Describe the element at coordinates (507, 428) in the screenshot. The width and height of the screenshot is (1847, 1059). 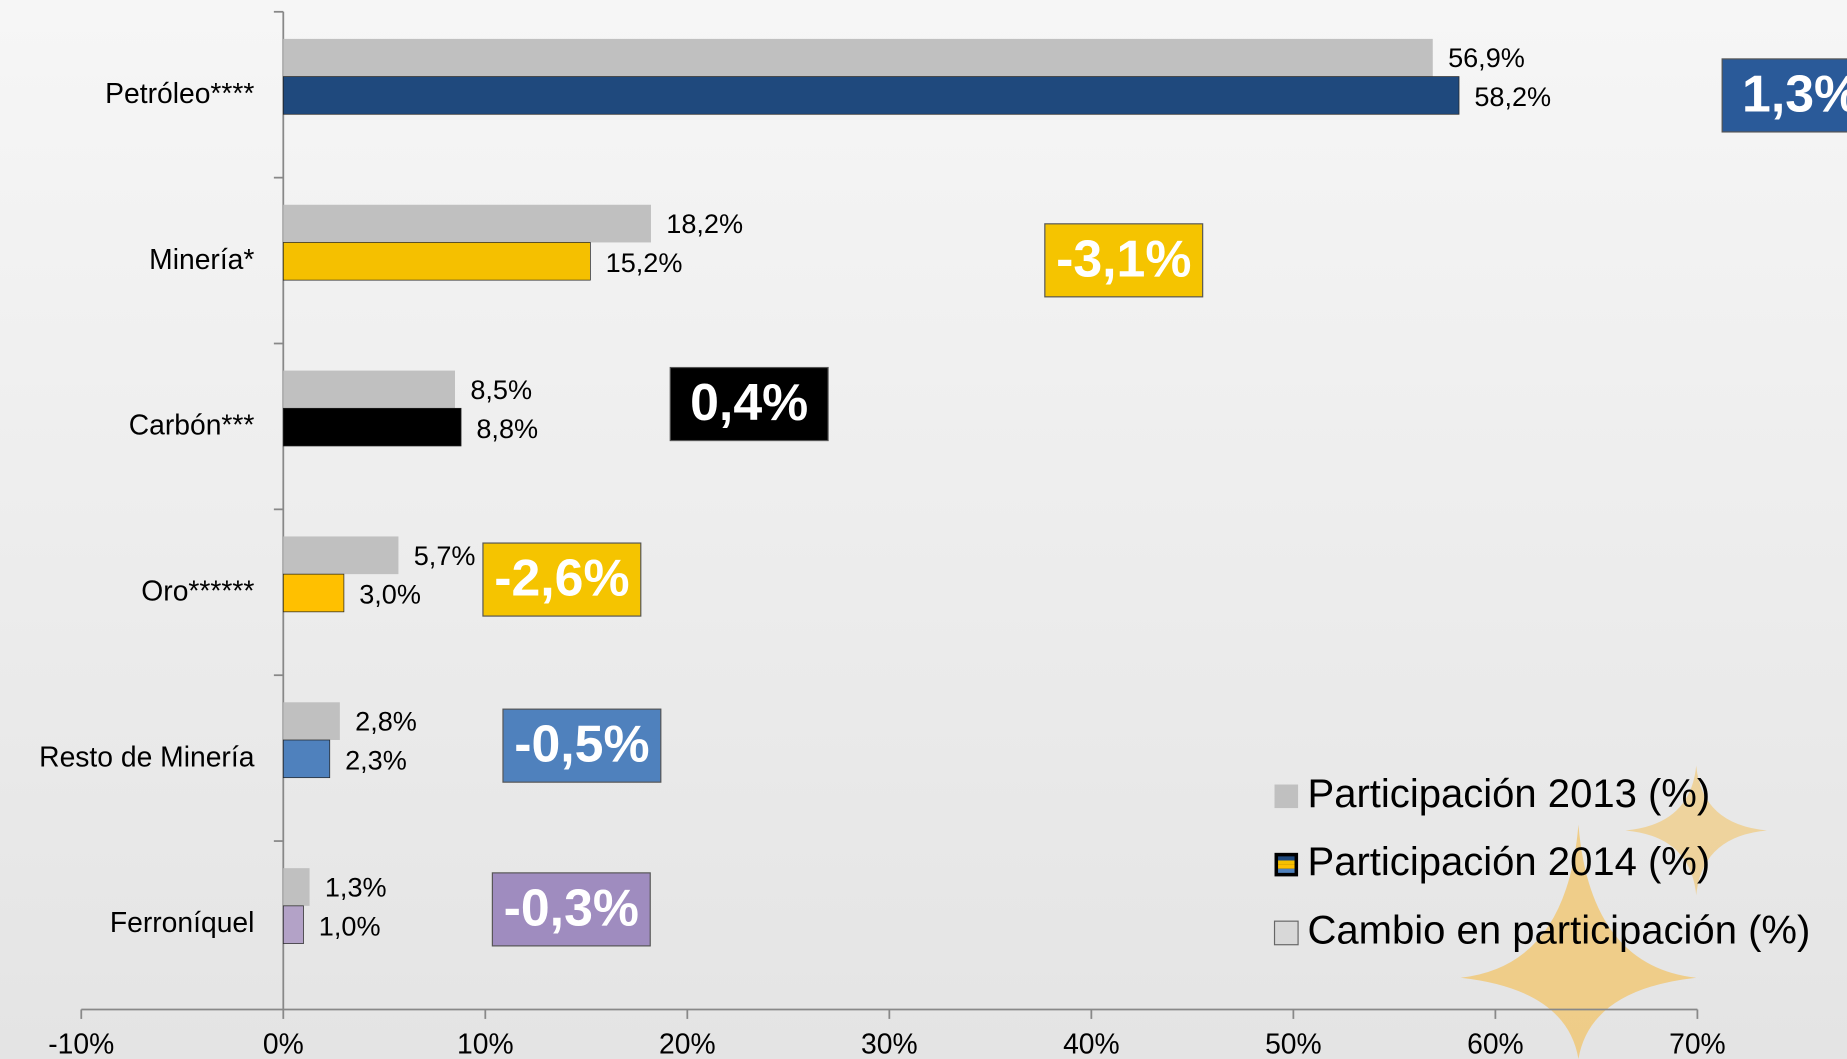
I see `value-label: 8,8%` at that location.